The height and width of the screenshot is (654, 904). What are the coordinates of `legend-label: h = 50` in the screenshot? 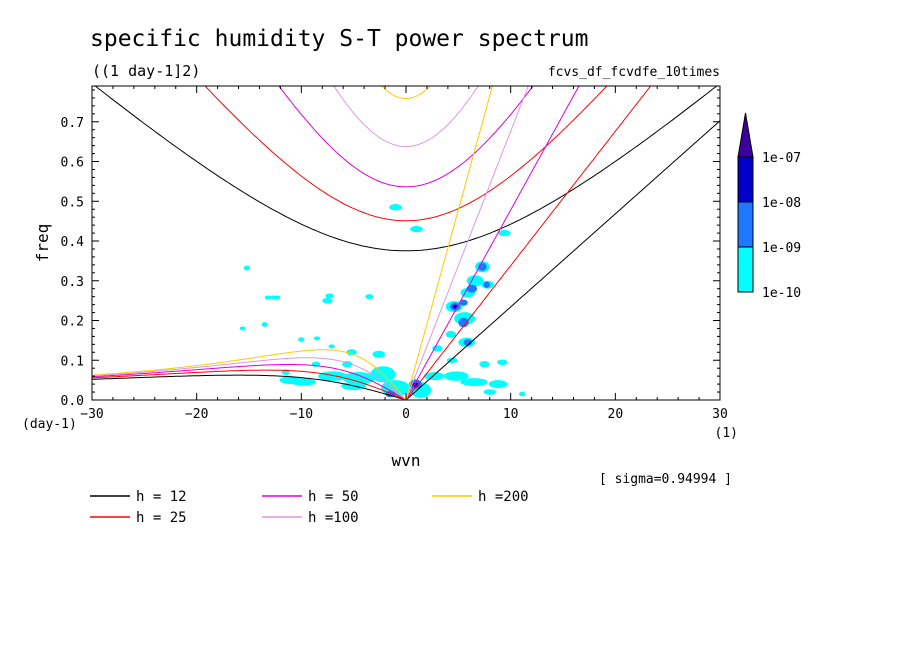 It's located at (333, 497).